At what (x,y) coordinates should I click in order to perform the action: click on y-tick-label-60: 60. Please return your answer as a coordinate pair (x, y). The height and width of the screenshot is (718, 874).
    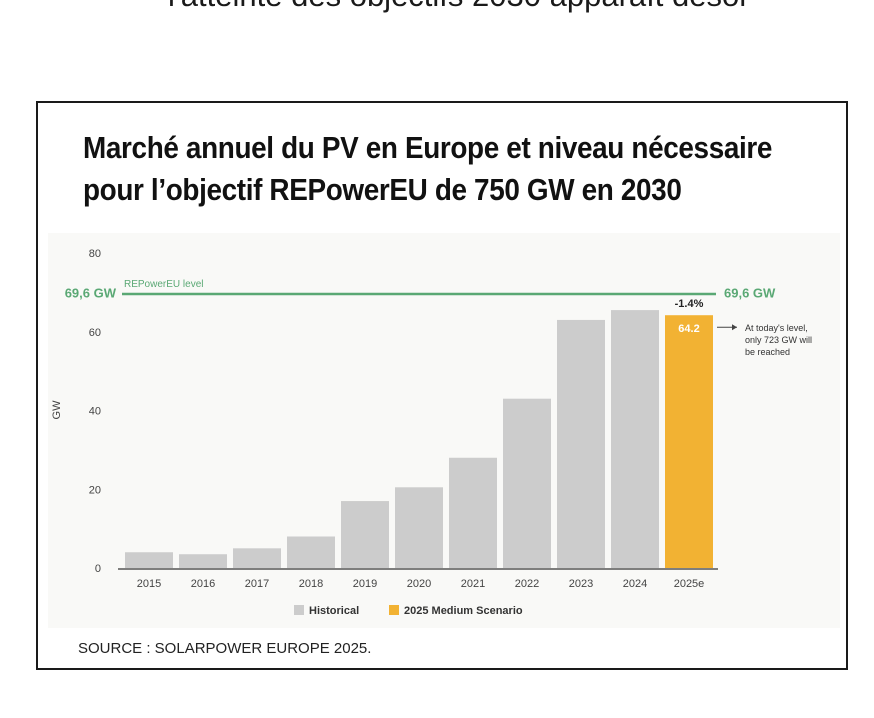
    Looking at the image, I should click on (95, 333).